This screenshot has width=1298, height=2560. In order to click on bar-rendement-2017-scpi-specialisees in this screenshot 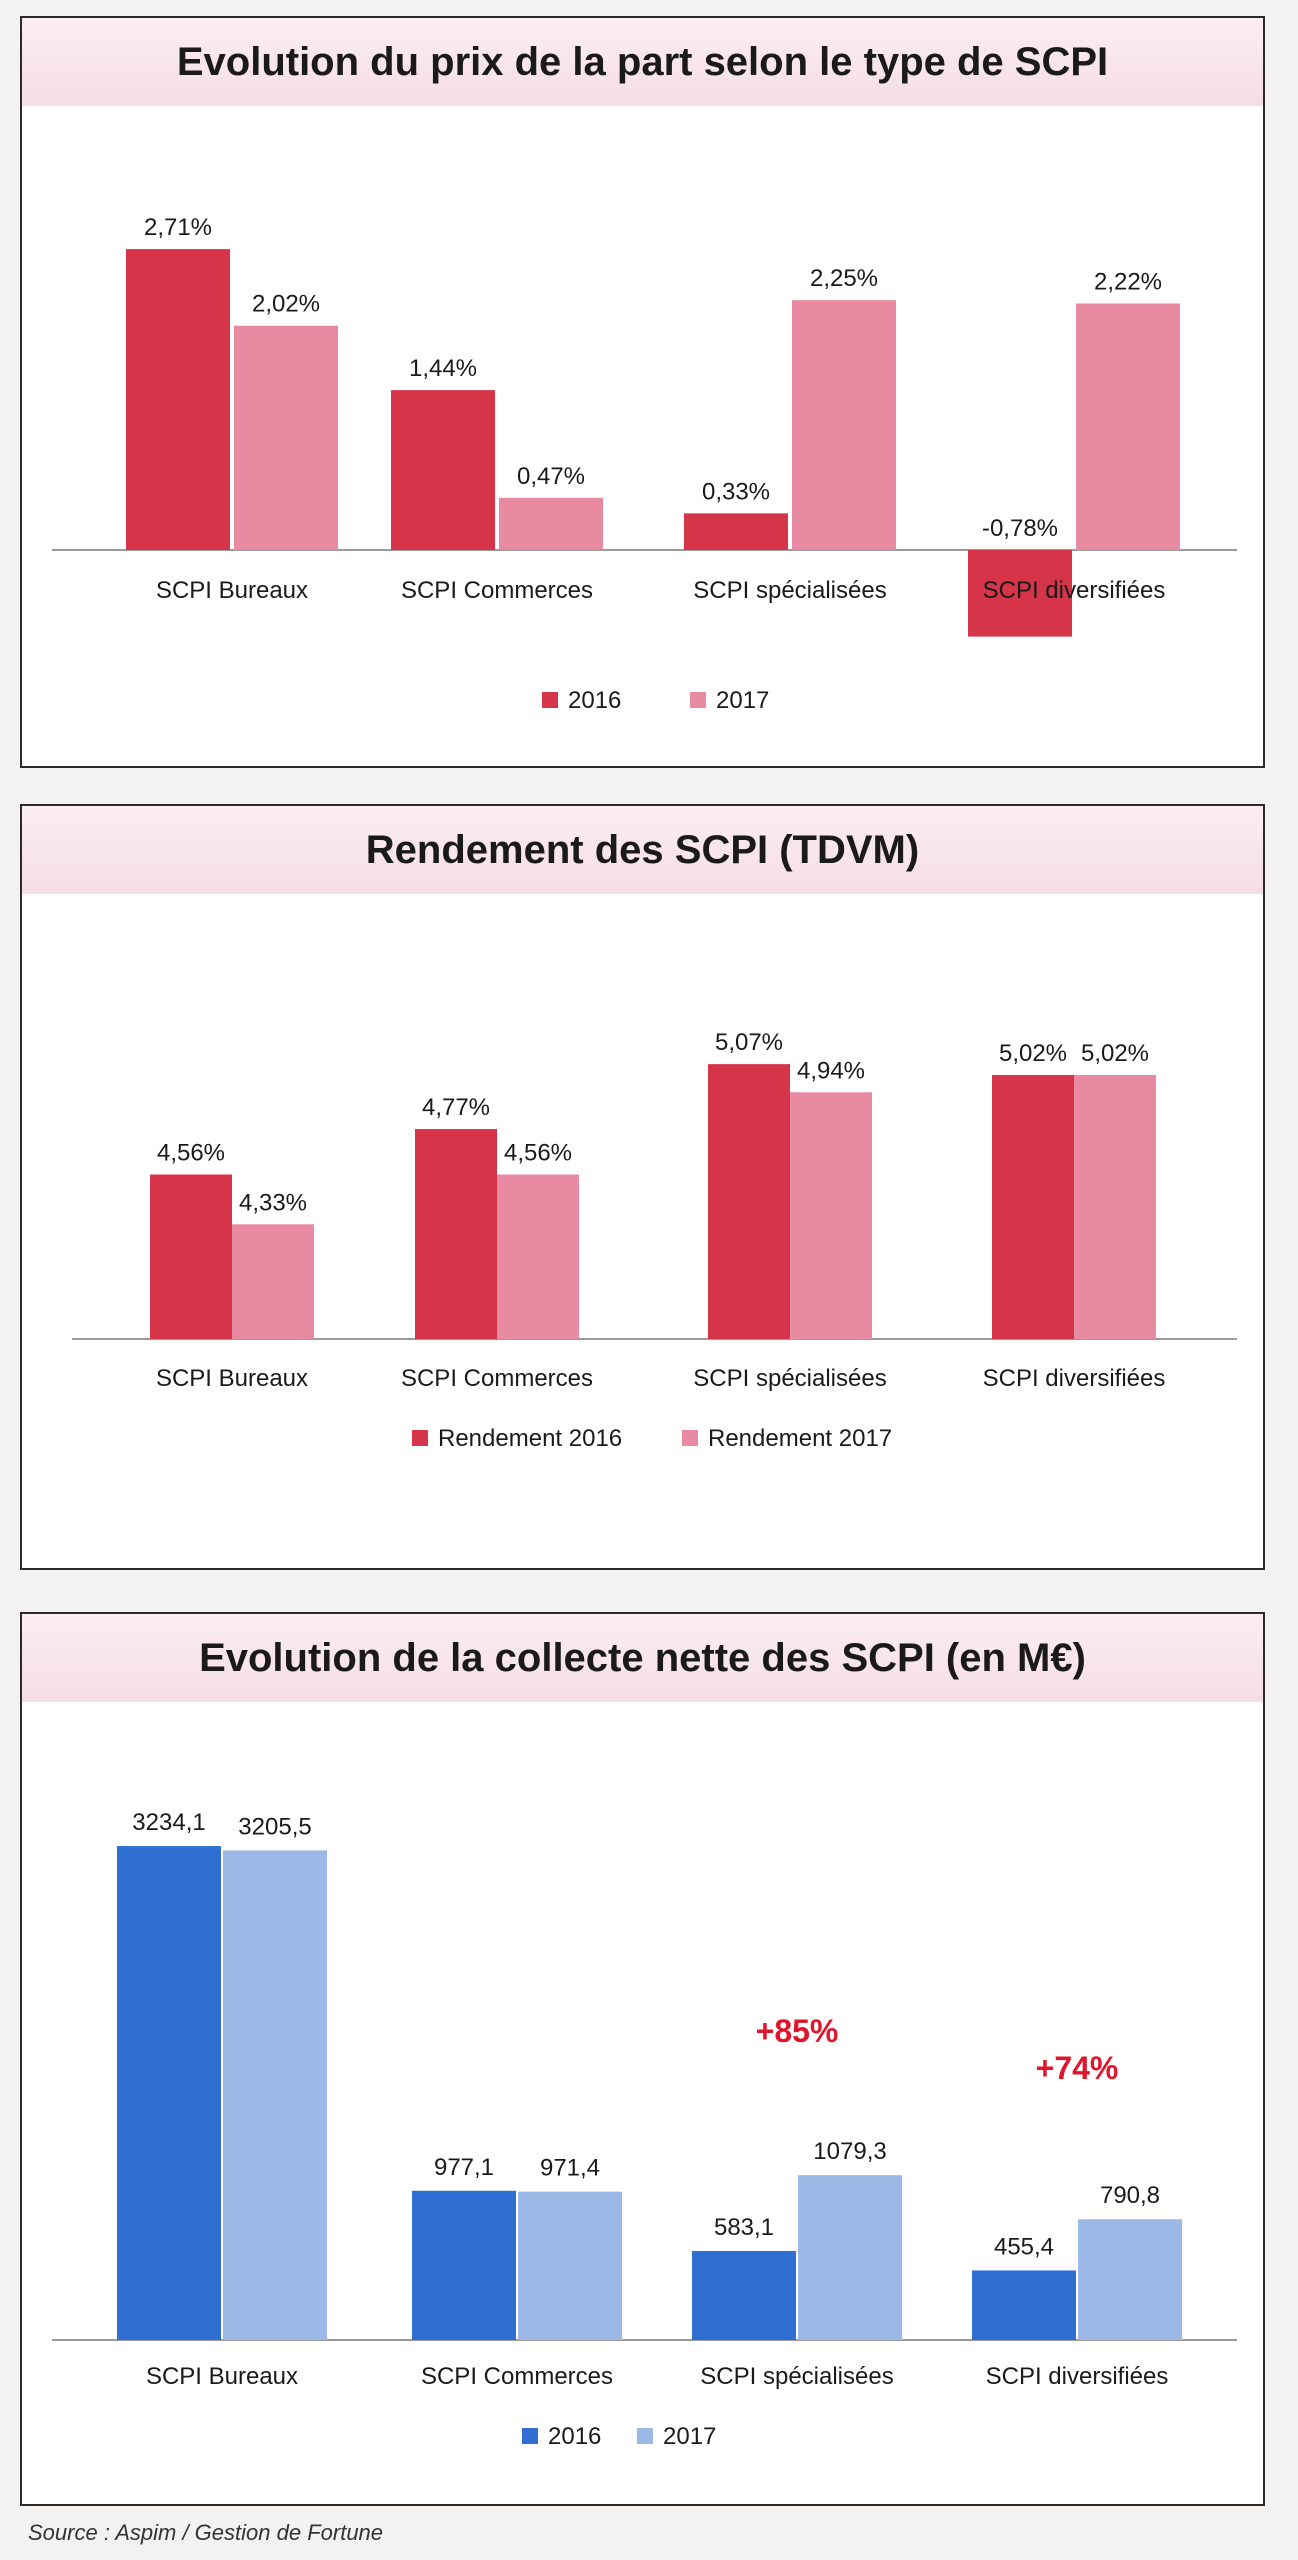, I will do `click(831, 1215)`.